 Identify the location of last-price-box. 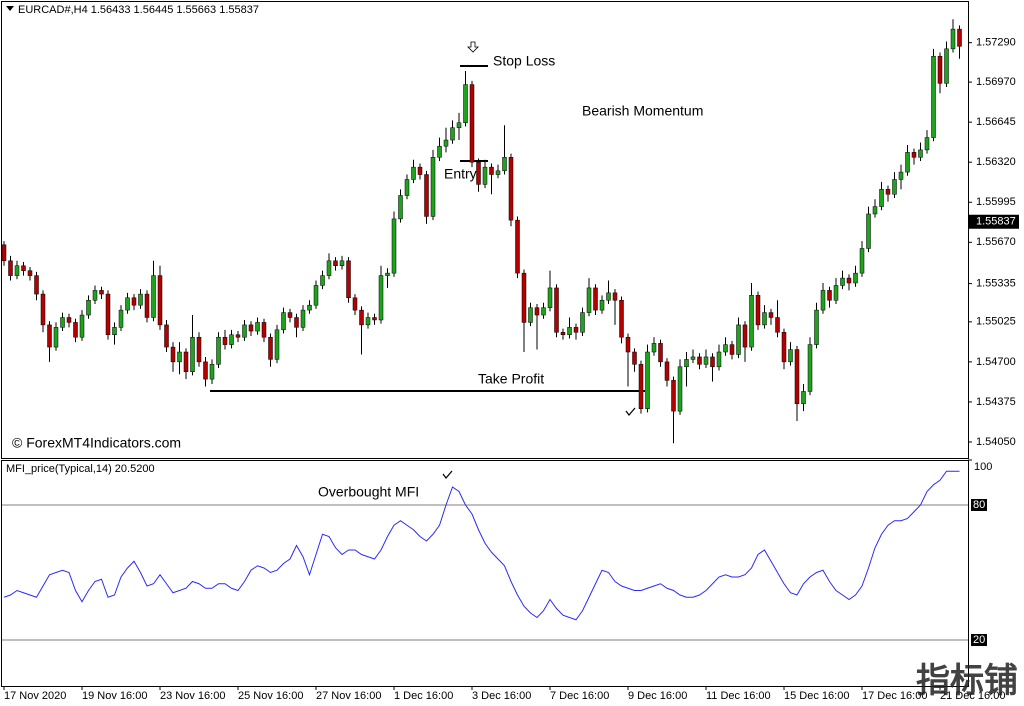
(994, 221).